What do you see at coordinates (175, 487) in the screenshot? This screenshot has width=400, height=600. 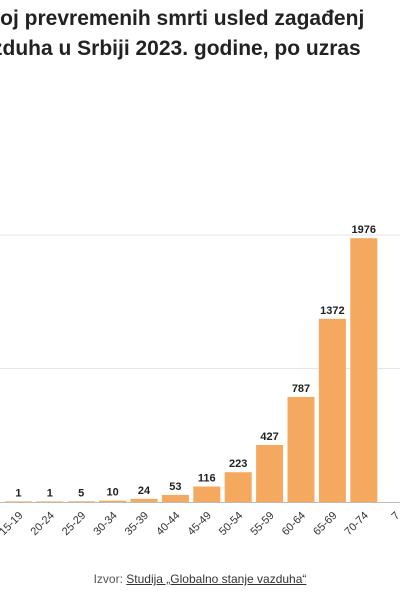 I see `value-label-40-44: 53` at bounding box center [175, 487].